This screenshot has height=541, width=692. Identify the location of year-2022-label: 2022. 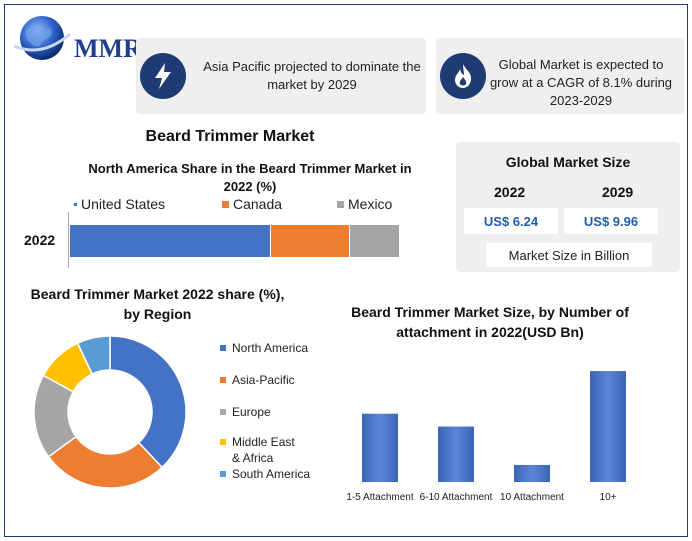
(510, 192).